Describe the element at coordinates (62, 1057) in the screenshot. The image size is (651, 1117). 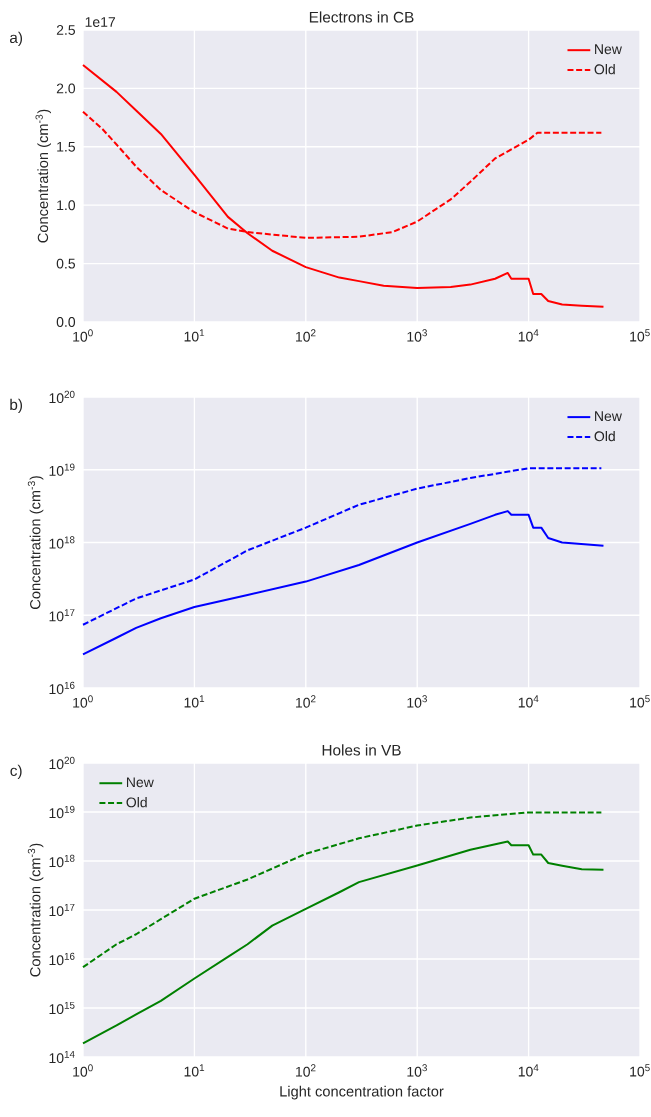
I see `y-tick-label: 10$^{14}$` at that location.